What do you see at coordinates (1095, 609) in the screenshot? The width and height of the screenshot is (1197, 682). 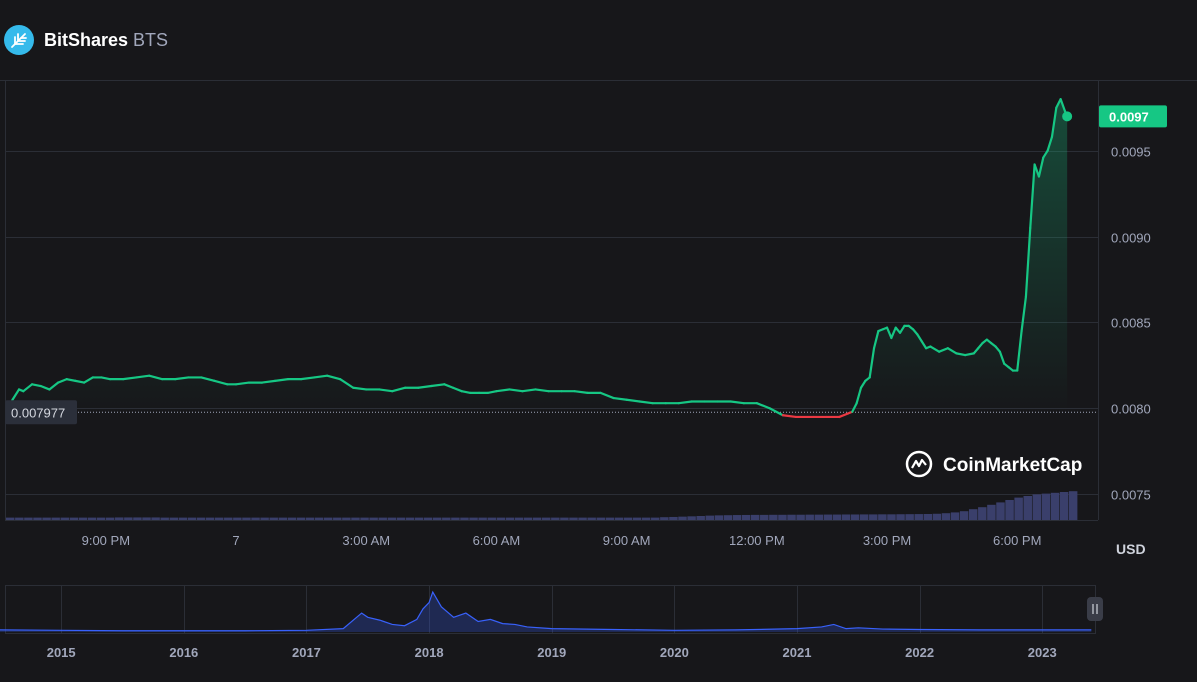 I see `navigator-handle` at bounding box center [1095, 609].